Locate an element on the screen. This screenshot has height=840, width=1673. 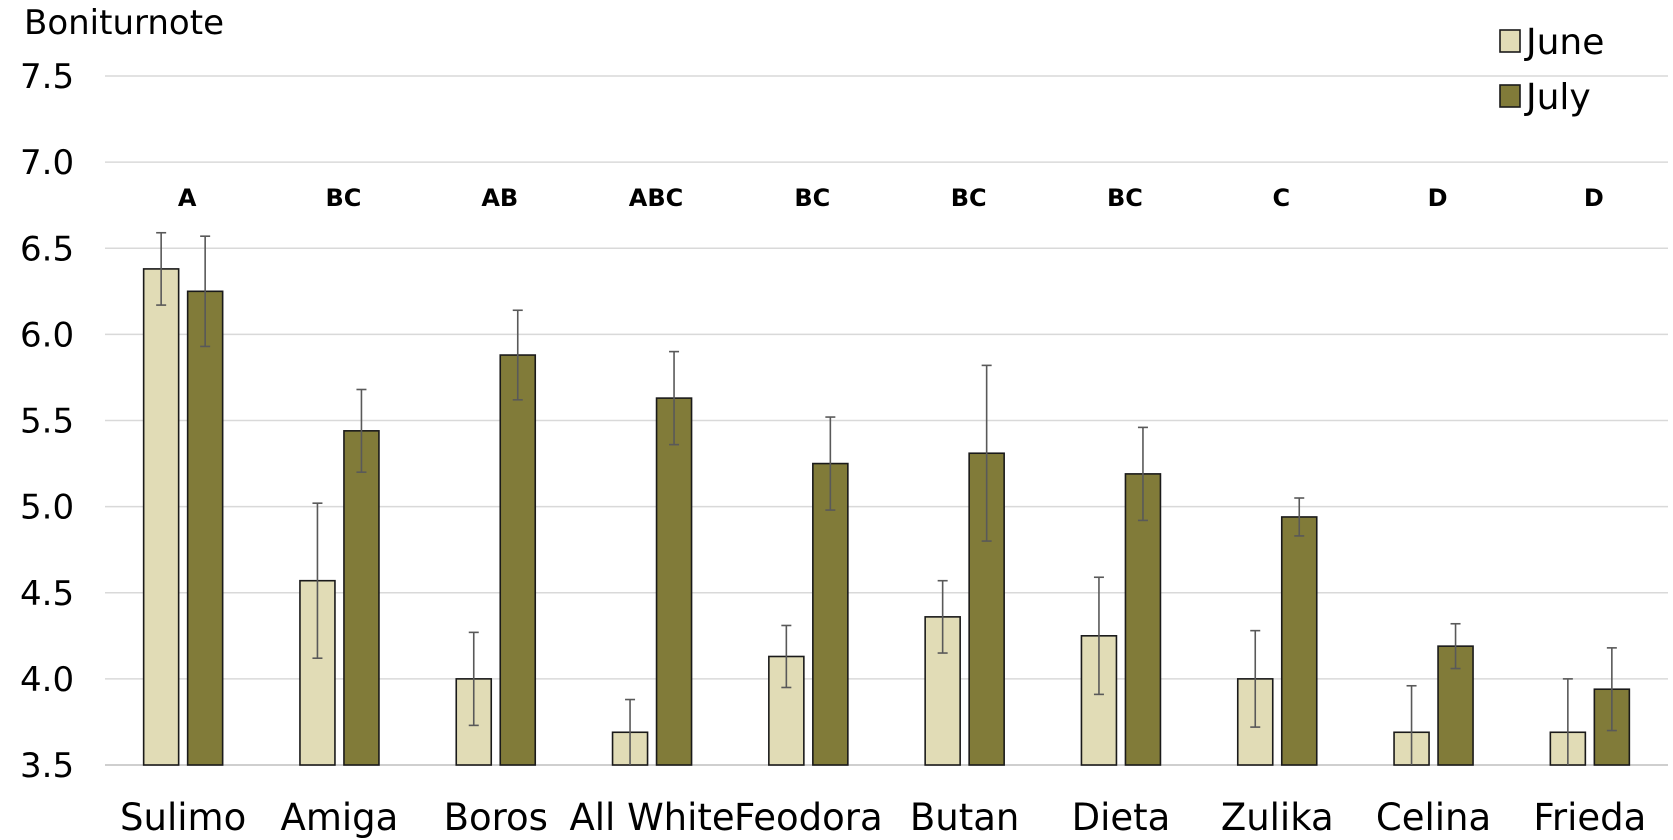
legend-swatch-july is located at coordinates (1510, 96).